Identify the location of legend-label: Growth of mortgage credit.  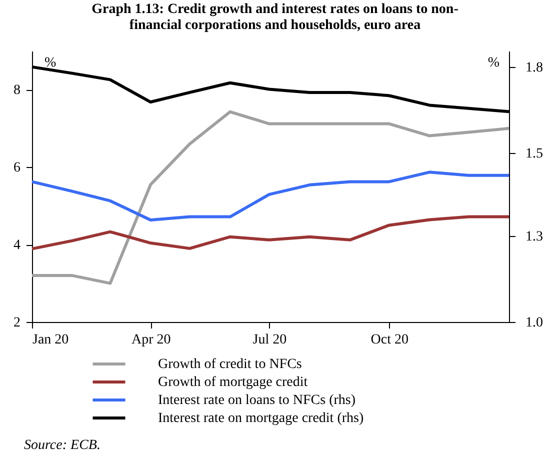
(233, 382).